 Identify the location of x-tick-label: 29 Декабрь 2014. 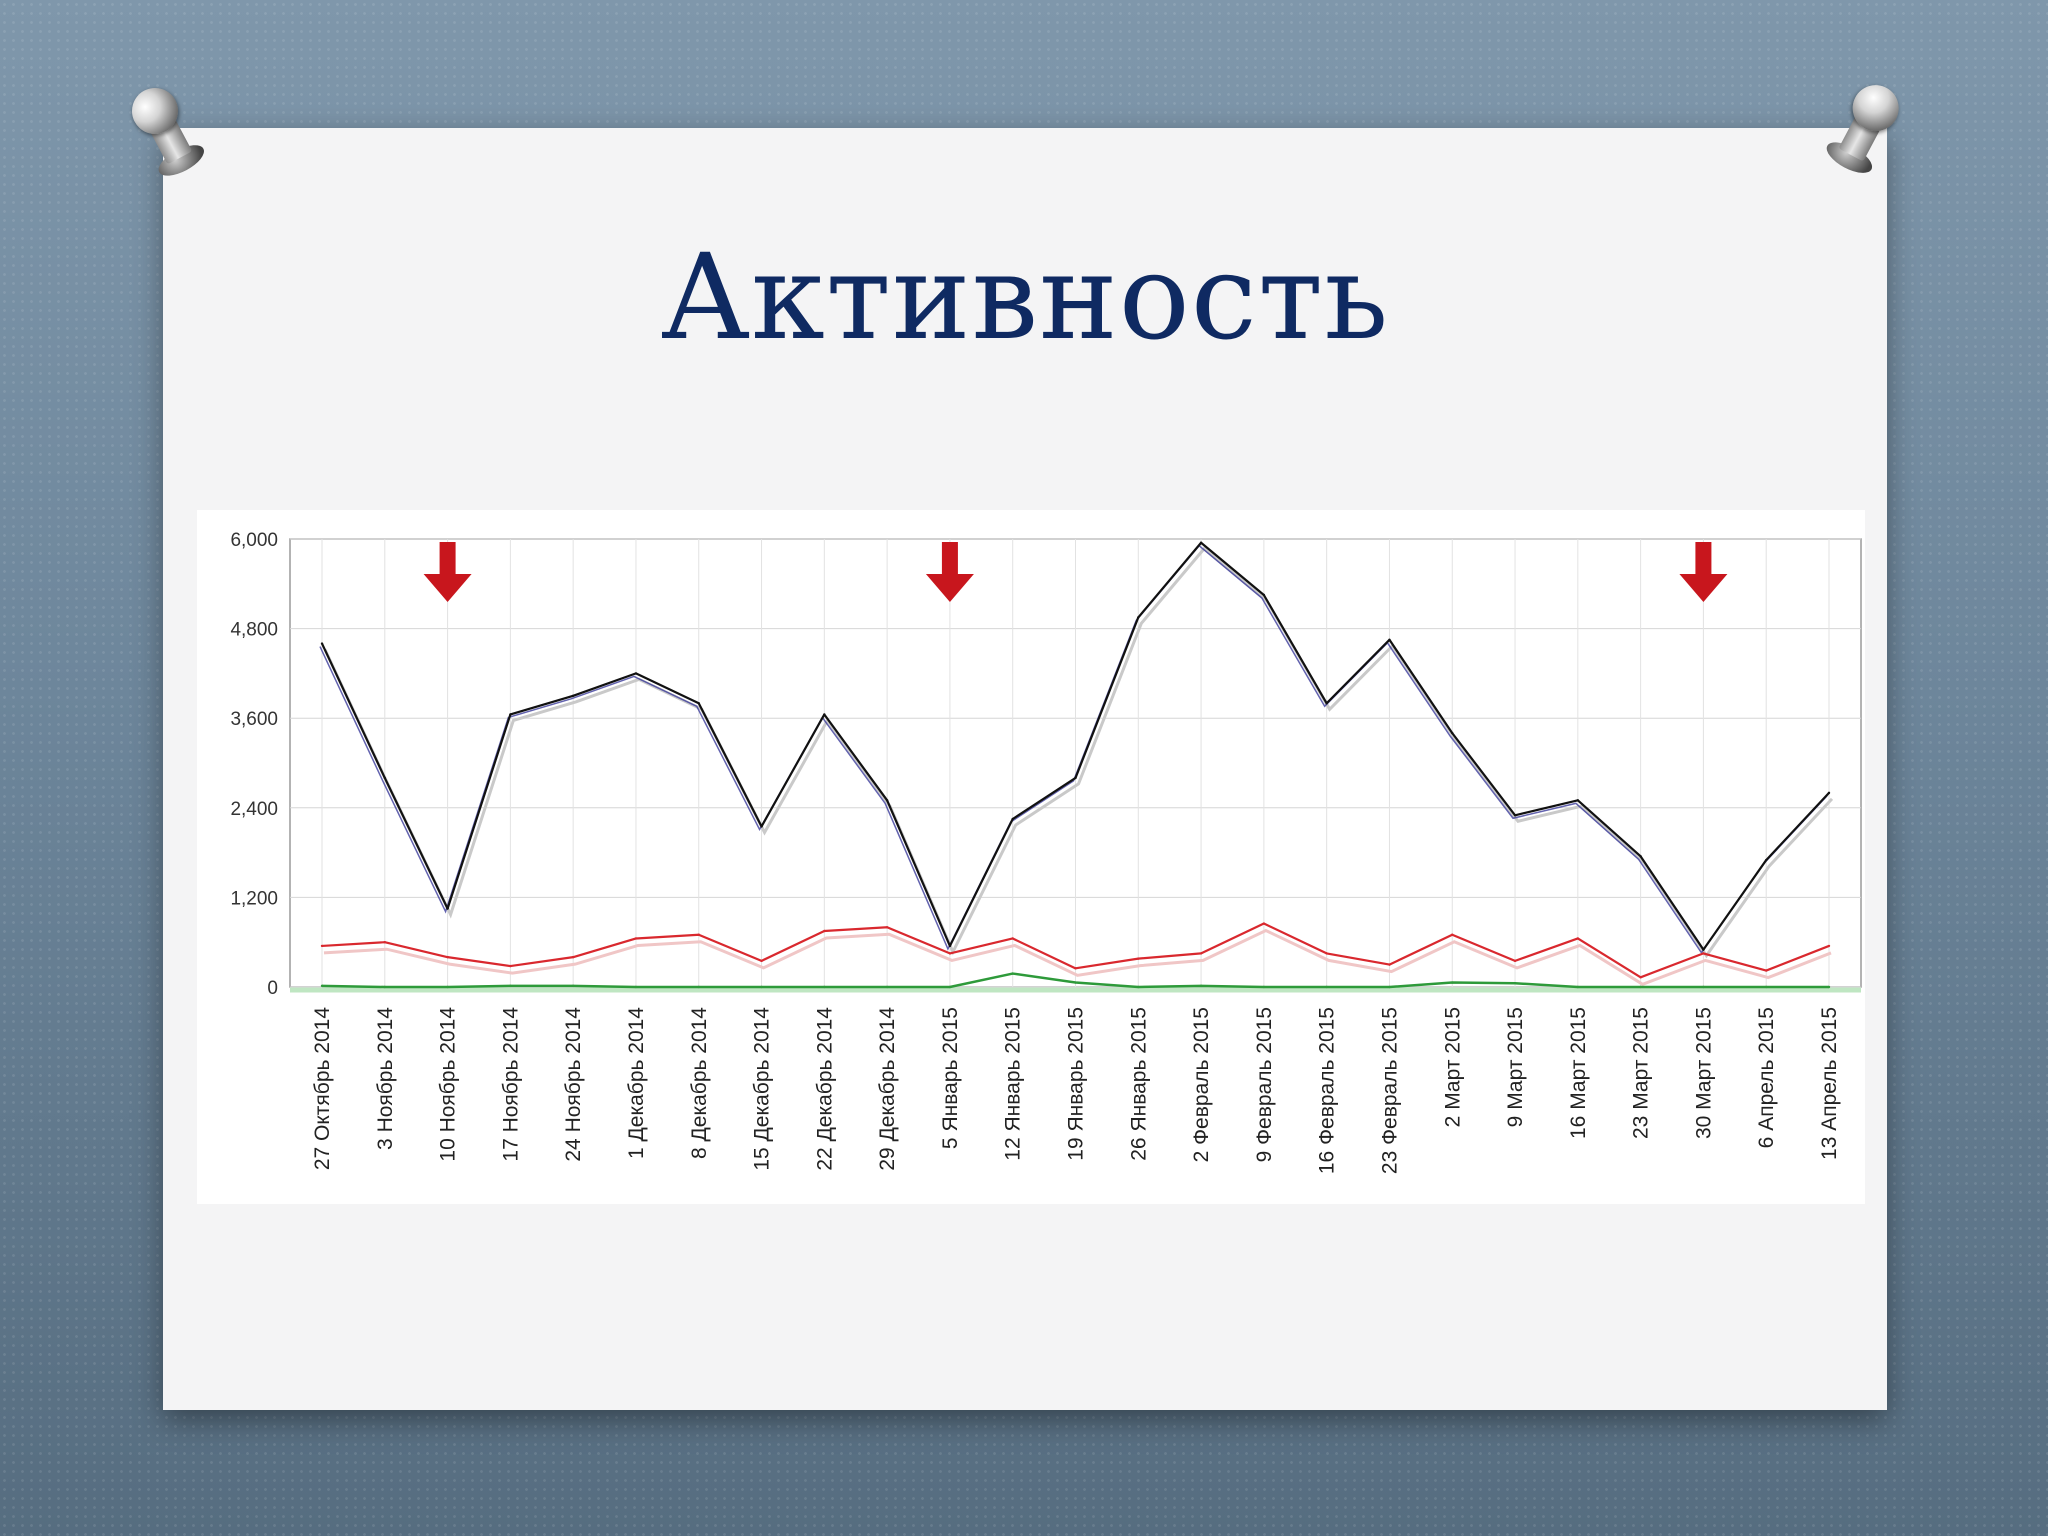
(887, 1089).